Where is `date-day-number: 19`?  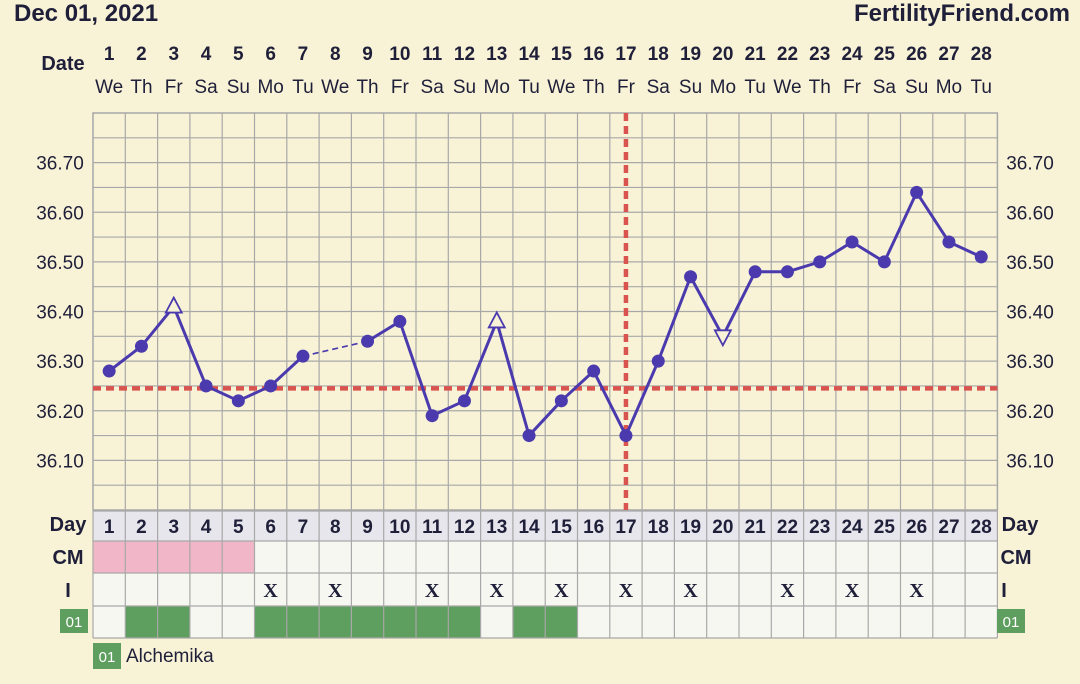 date-day-number: 19 is located at coordinates (690, 54).